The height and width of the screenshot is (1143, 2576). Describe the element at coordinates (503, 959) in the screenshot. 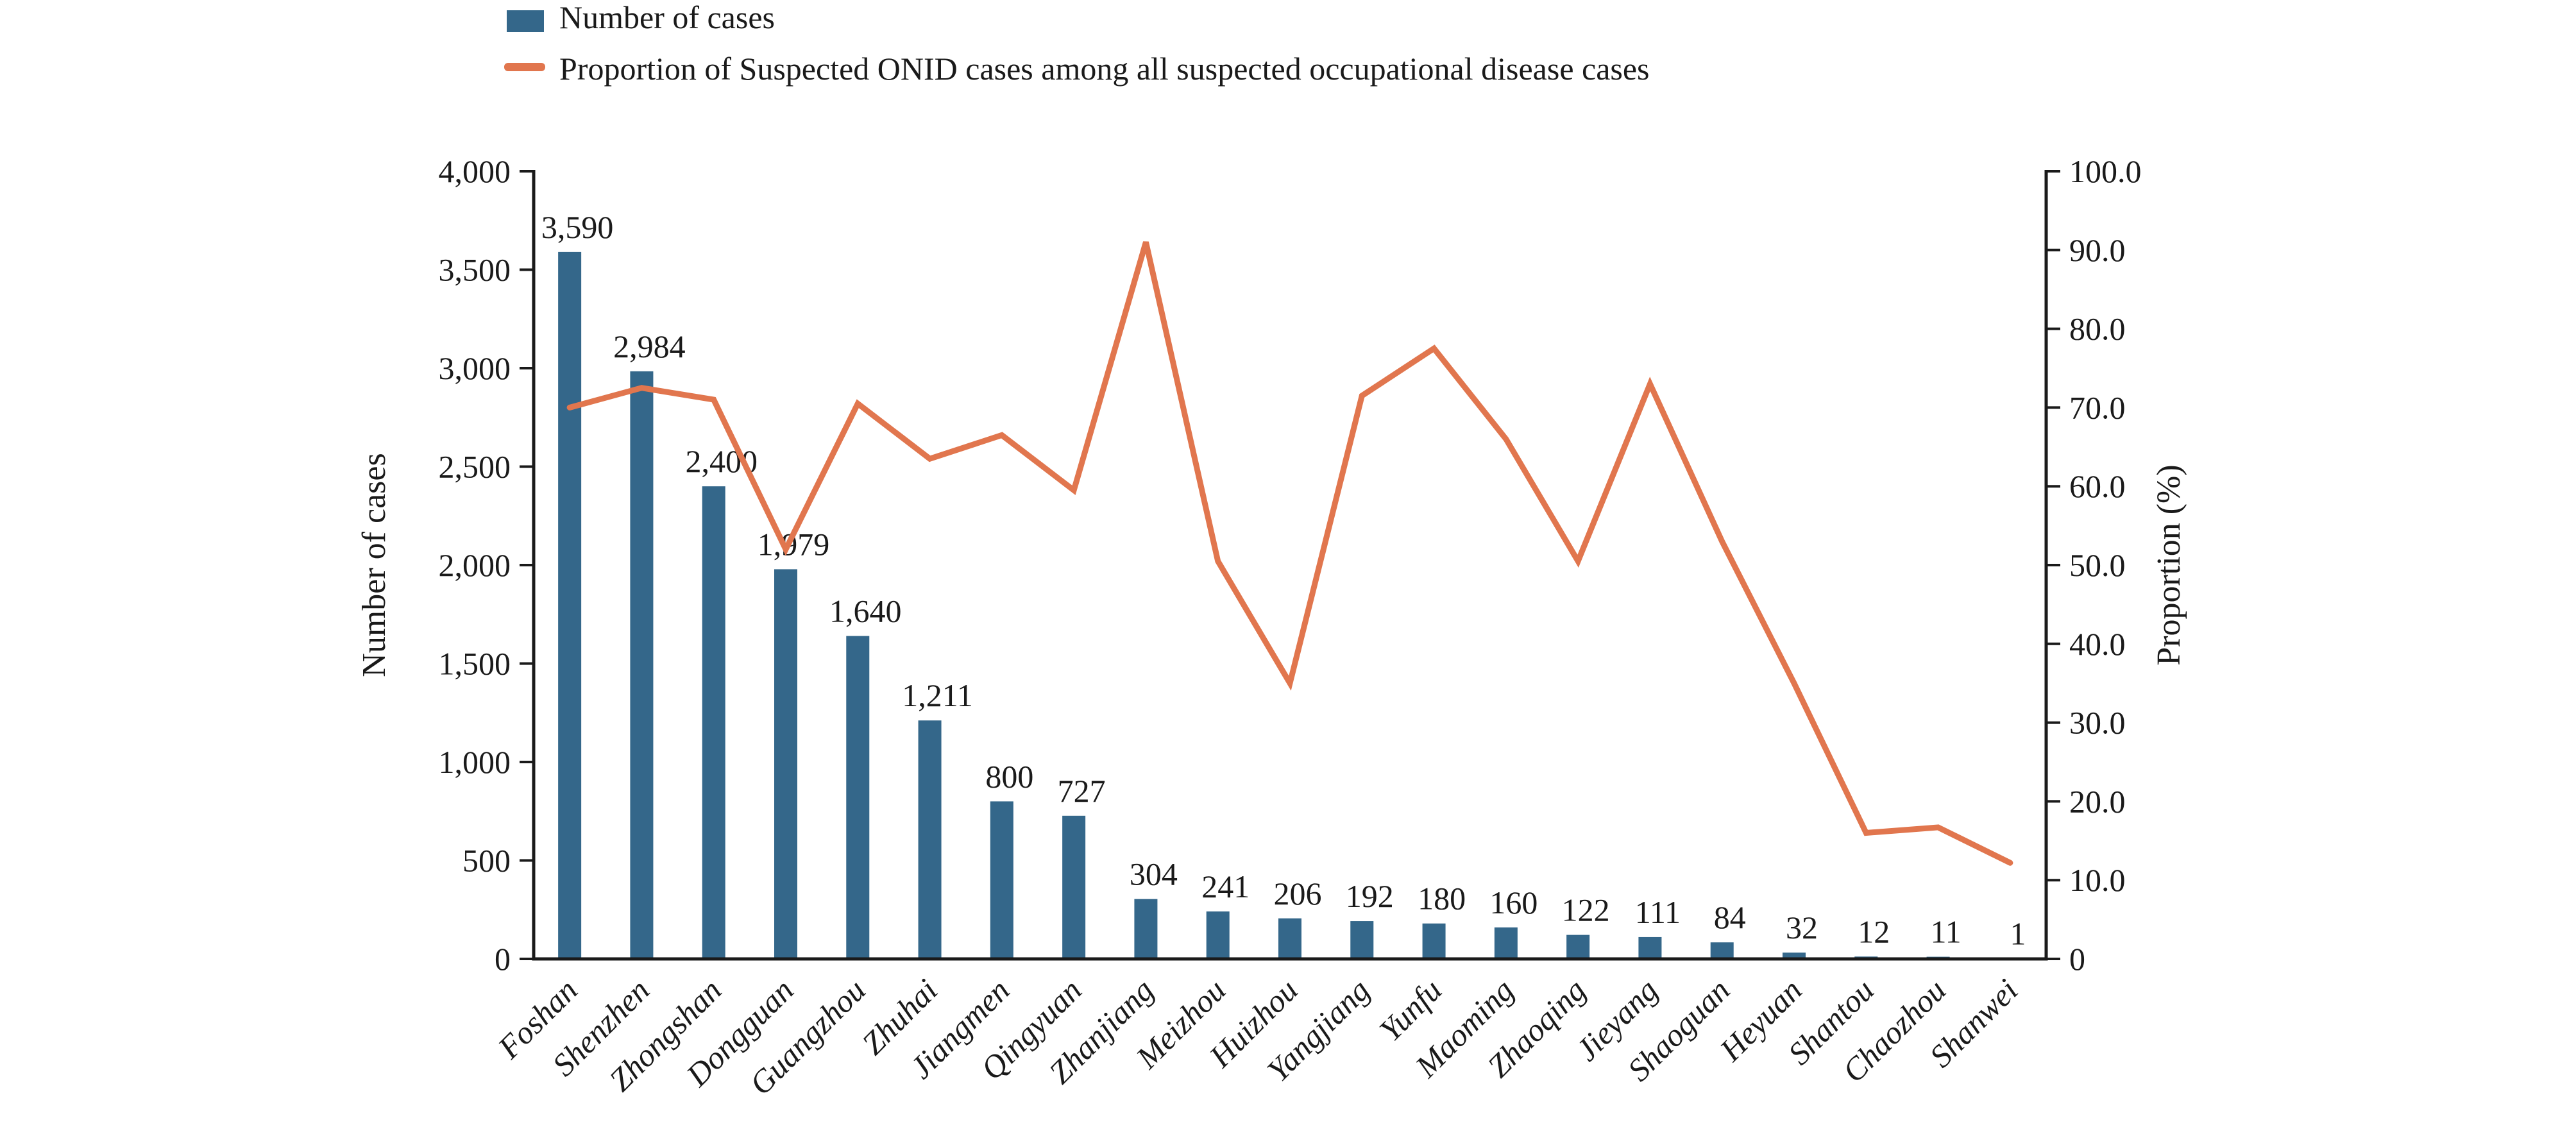

I see `left-axis-tick-label-0: 0` at that location.